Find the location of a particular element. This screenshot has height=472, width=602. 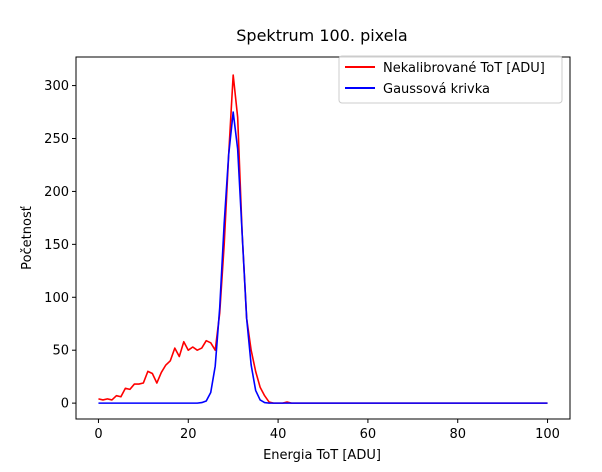

legend-label-gauss: Gaussová krivka is located at coordinates (436, 89).